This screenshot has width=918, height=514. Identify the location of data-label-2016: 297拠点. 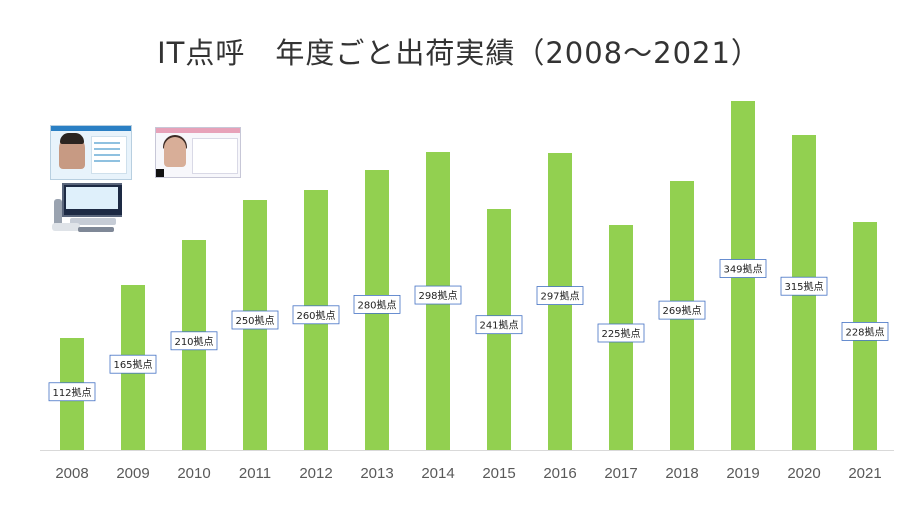
(559, 296).